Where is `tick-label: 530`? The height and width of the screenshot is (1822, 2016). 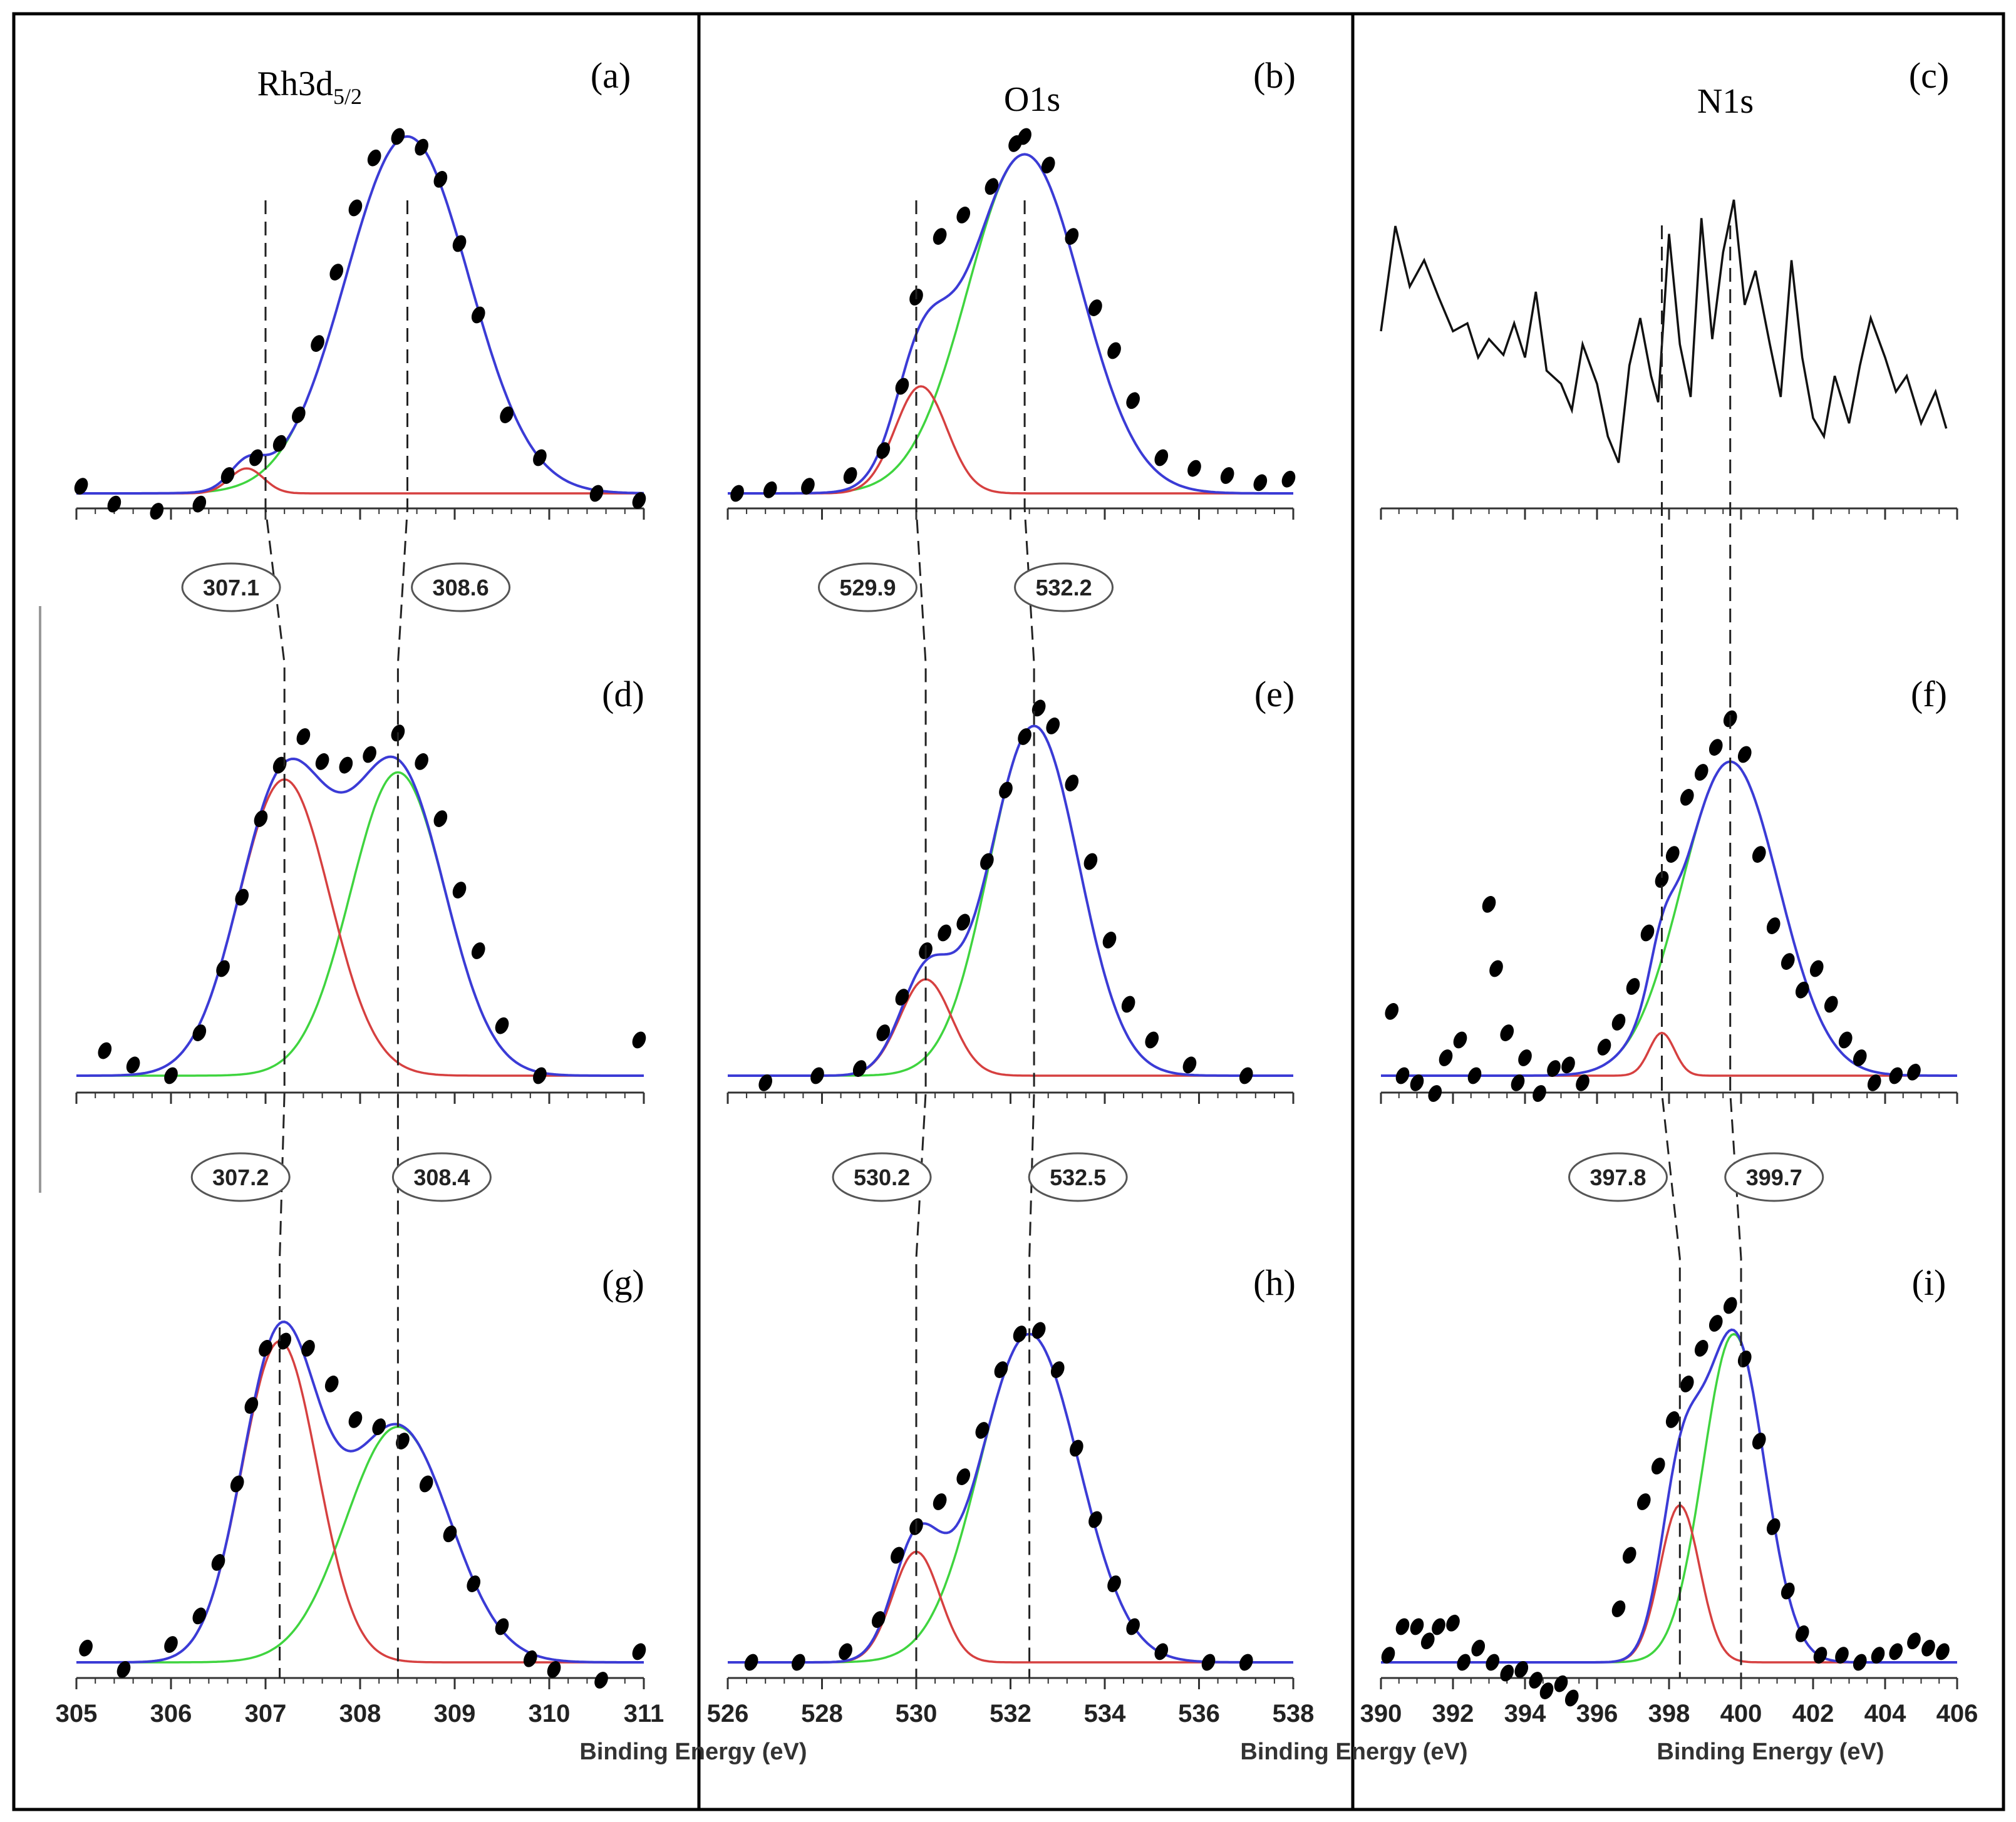
tick-label: 530 is located at coordinates (917, 1714).